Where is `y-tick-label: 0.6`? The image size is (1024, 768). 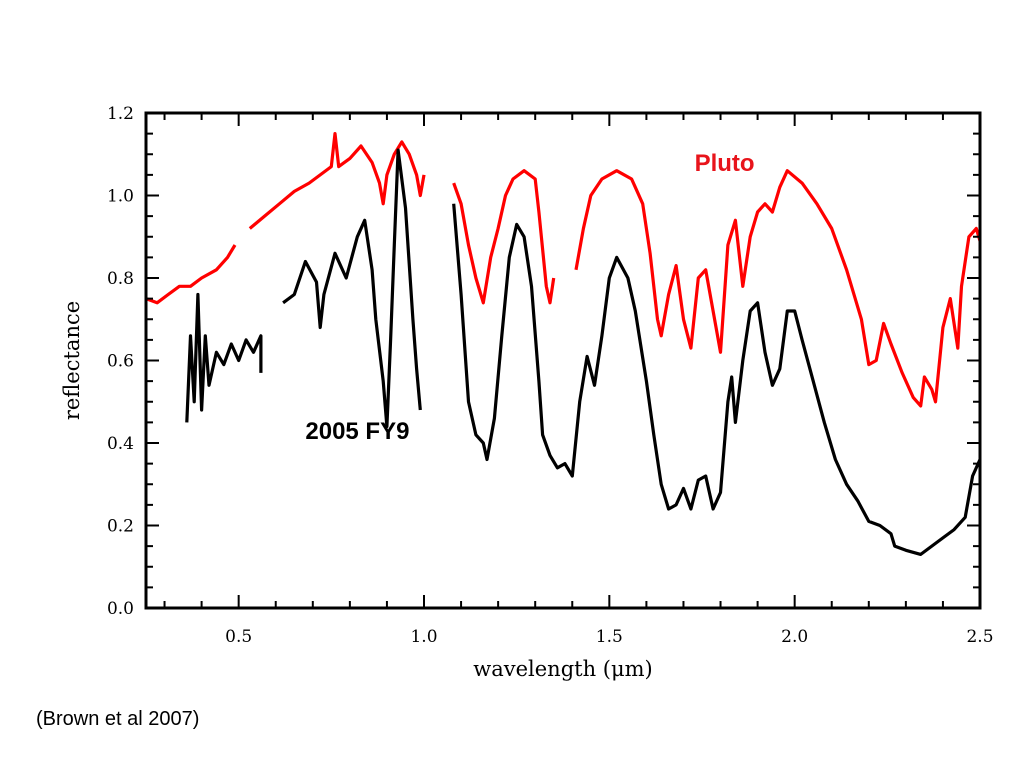
y-tick-label: 0.6 is located at coordinates (120, 362).